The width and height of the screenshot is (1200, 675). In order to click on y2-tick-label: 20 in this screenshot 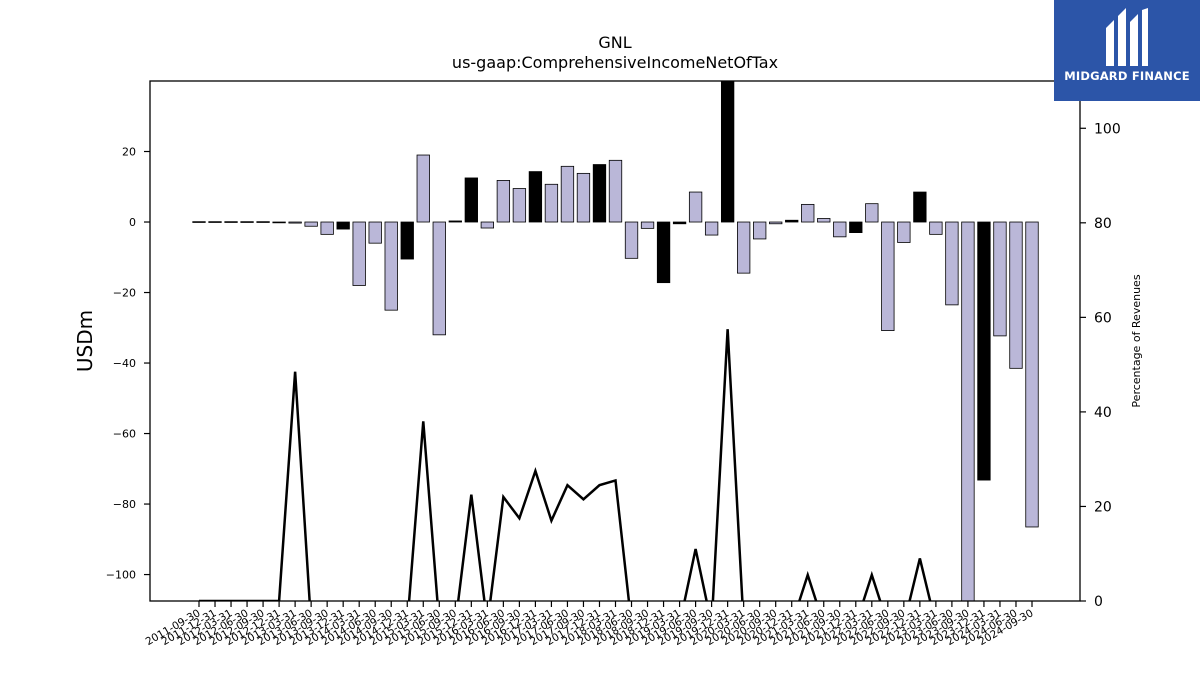, I will do `click(1103, 507)`.